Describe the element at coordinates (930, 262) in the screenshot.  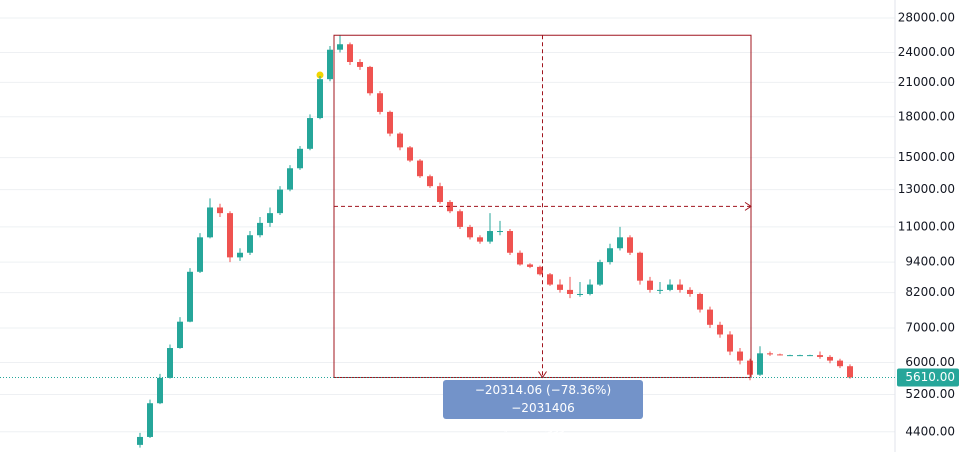
I see `y-tick-label: 9400.00` at that location.